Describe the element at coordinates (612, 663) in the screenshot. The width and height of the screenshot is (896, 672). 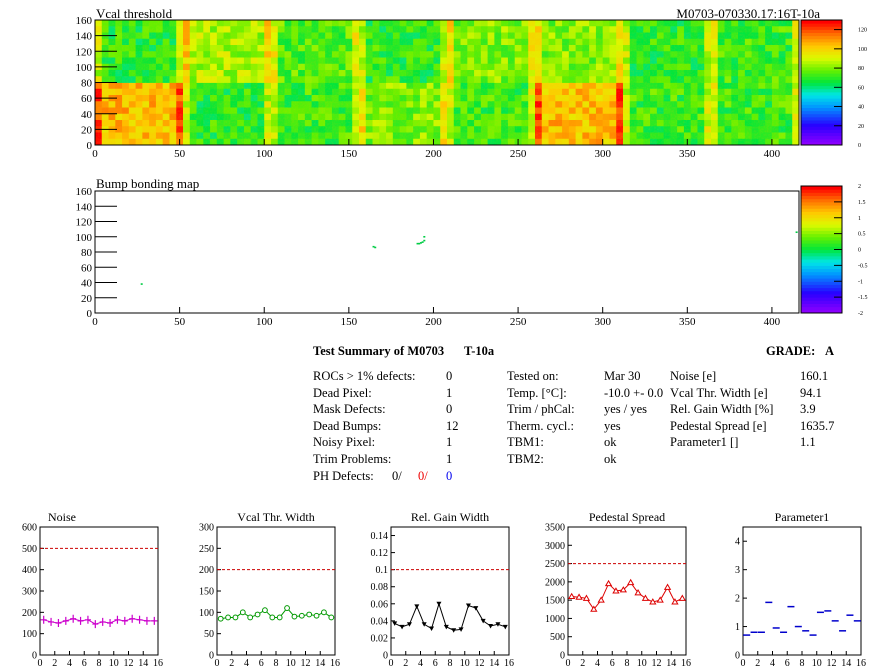
I see `pedestal_spread-xtick-label-3: 6` at that location.